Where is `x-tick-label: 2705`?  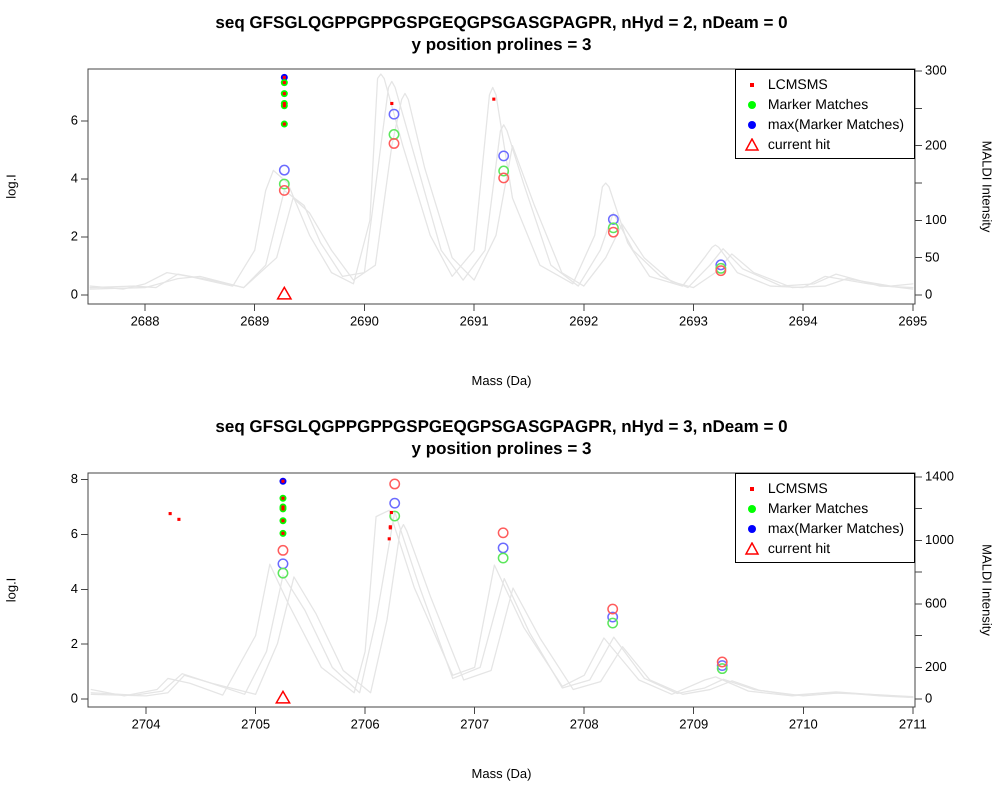 x-tick-label: 2705 is located at coordinates (255, 724).